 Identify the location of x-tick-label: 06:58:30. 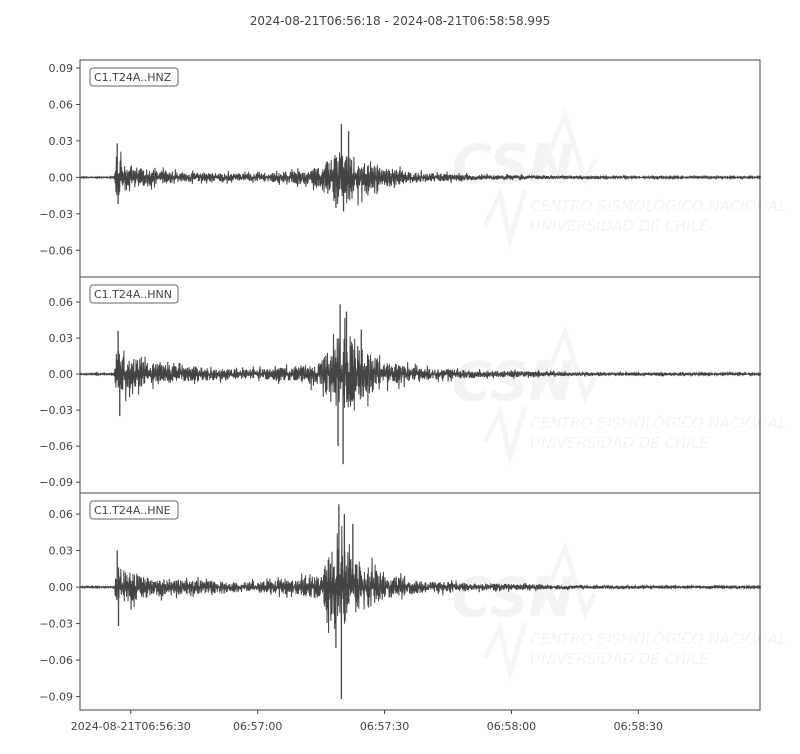
(638, 726).